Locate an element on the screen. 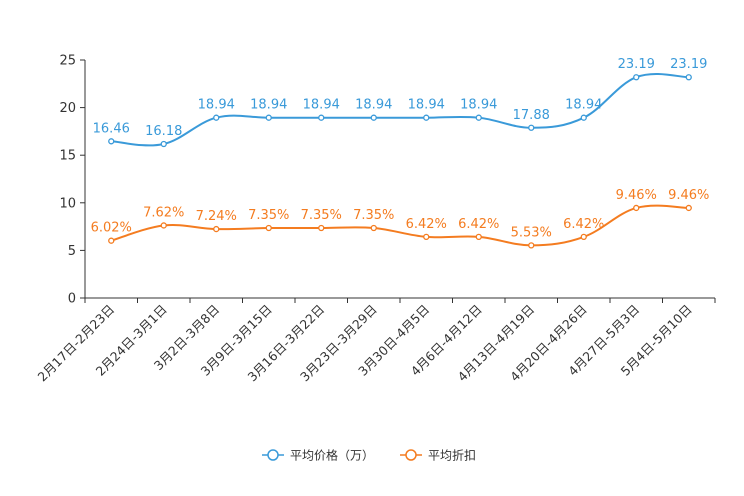 This screenshot has width=744, height=496. legend-label-1: 平均折扣 is located at coordinates (452, 455).